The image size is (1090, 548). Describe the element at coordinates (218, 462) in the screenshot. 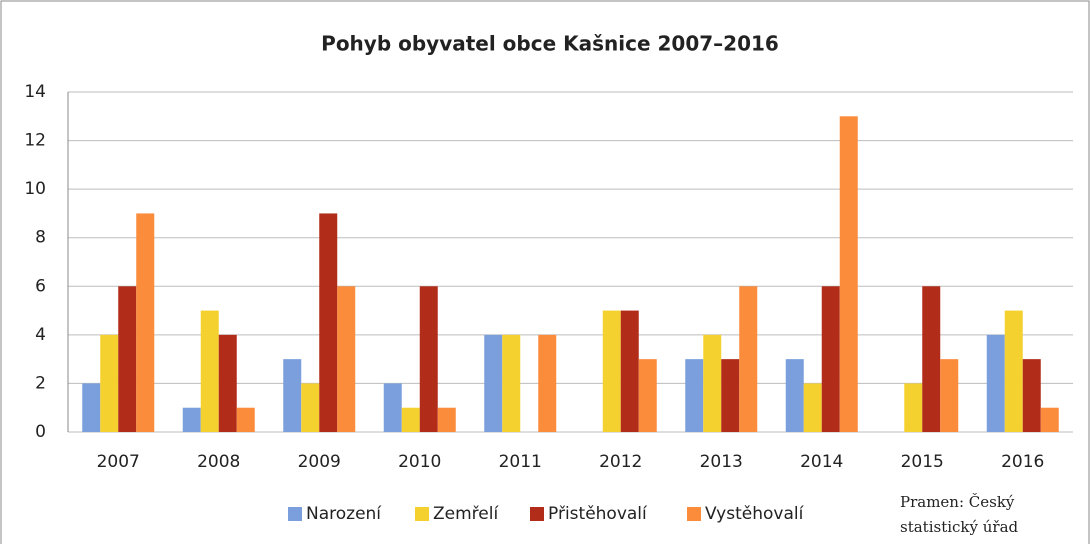

I see `x-tick-label: 2008` at that location.